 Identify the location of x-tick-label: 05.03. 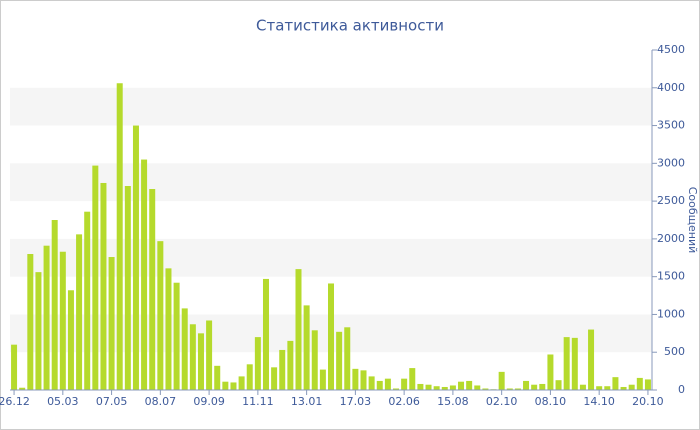
(63, 401).